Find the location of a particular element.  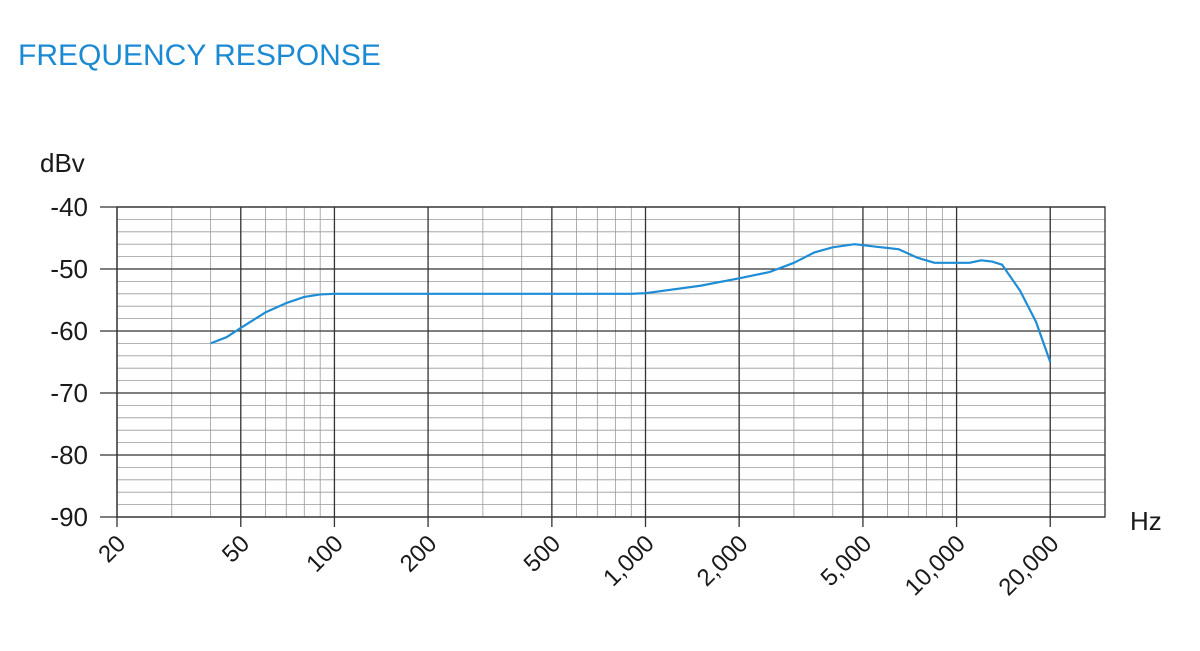

y-tick-label: -80 is located at coordinates (69, 455).